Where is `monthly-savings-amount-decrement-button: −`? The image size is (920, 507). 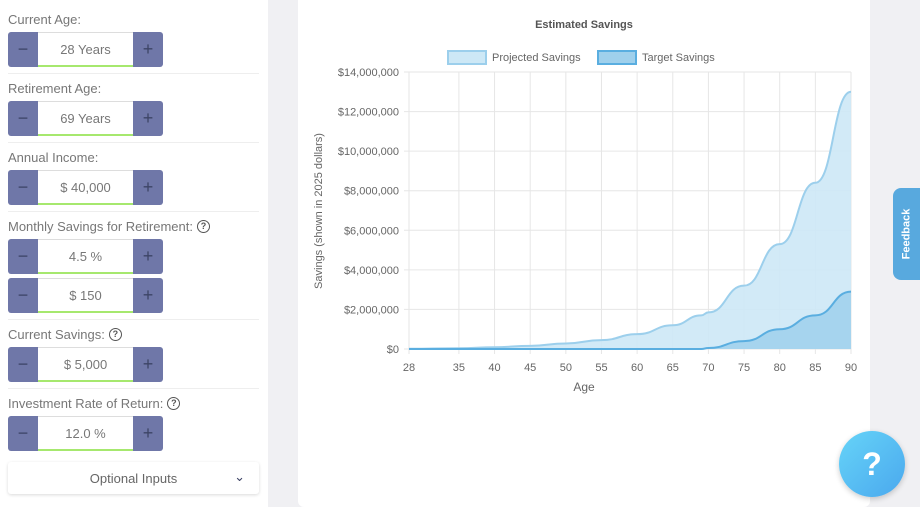
monthly-savings-amount-decrement-button: − is located at coordinates (23, 295).